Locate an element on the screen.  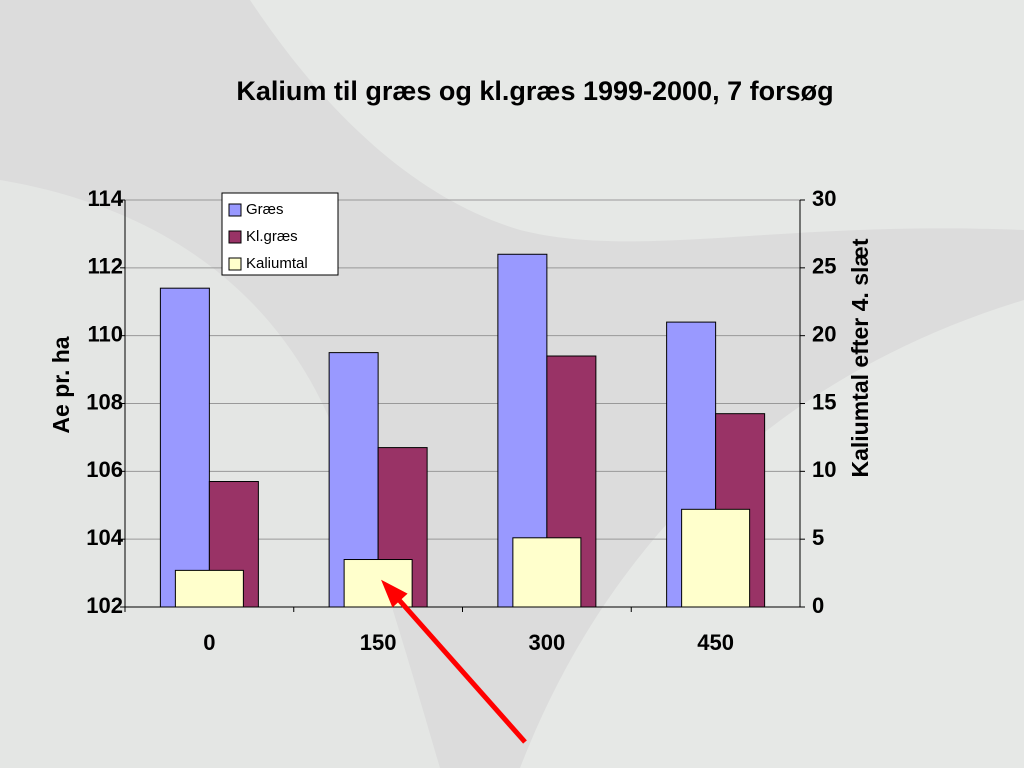
y2-tick-label: 15 is located at coordinates (824, 401).